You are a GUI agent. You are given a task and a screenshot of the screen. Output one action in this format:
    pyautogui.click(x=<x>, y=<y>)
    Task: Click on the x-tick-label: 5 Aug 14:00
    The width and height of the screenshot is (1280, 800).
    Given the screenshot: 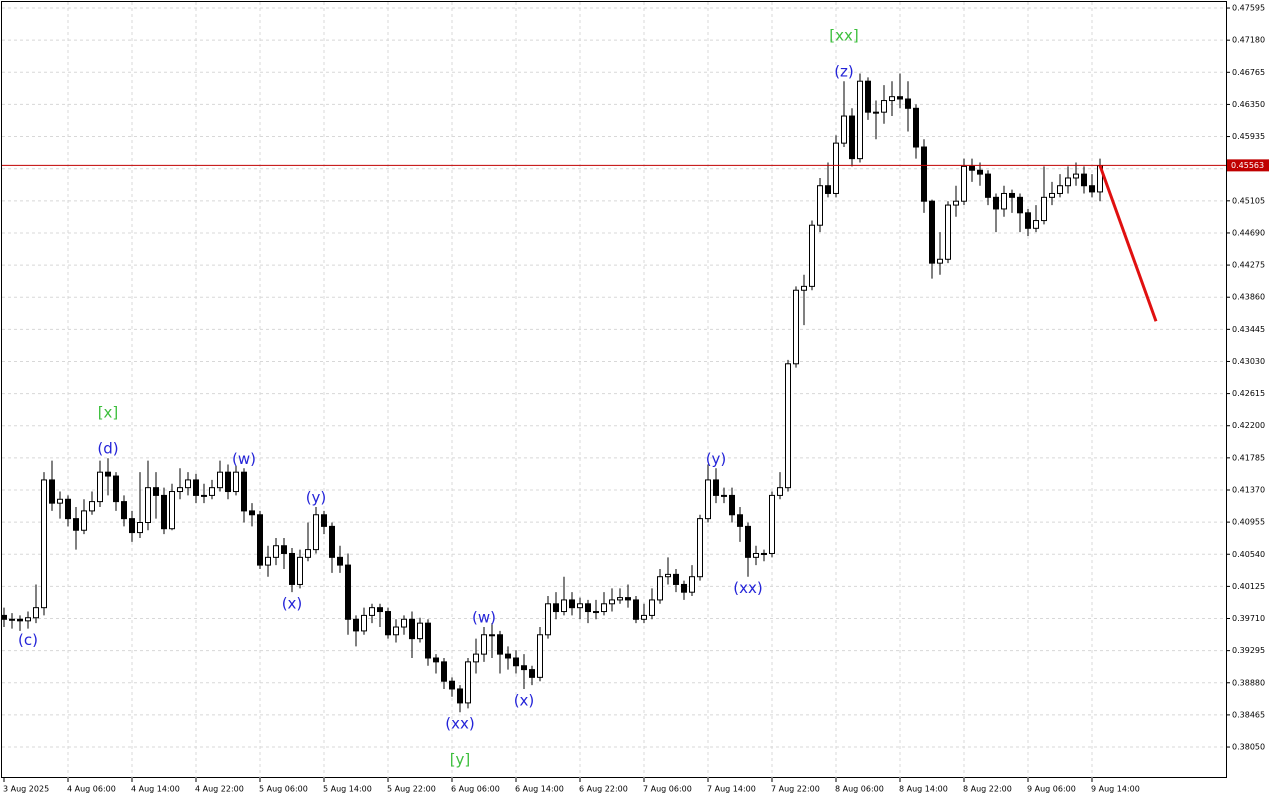 What is the action you would take?
    pyautogui.click(x=347, y=789)
    